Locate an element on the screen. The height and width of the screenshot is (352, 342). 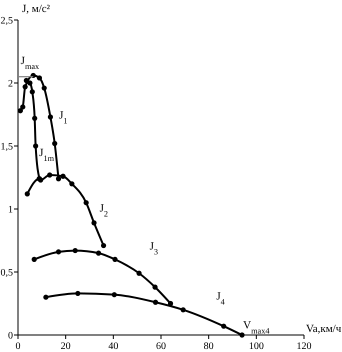
series-label: J$_{1}$ is located at coordinates (63, 117).